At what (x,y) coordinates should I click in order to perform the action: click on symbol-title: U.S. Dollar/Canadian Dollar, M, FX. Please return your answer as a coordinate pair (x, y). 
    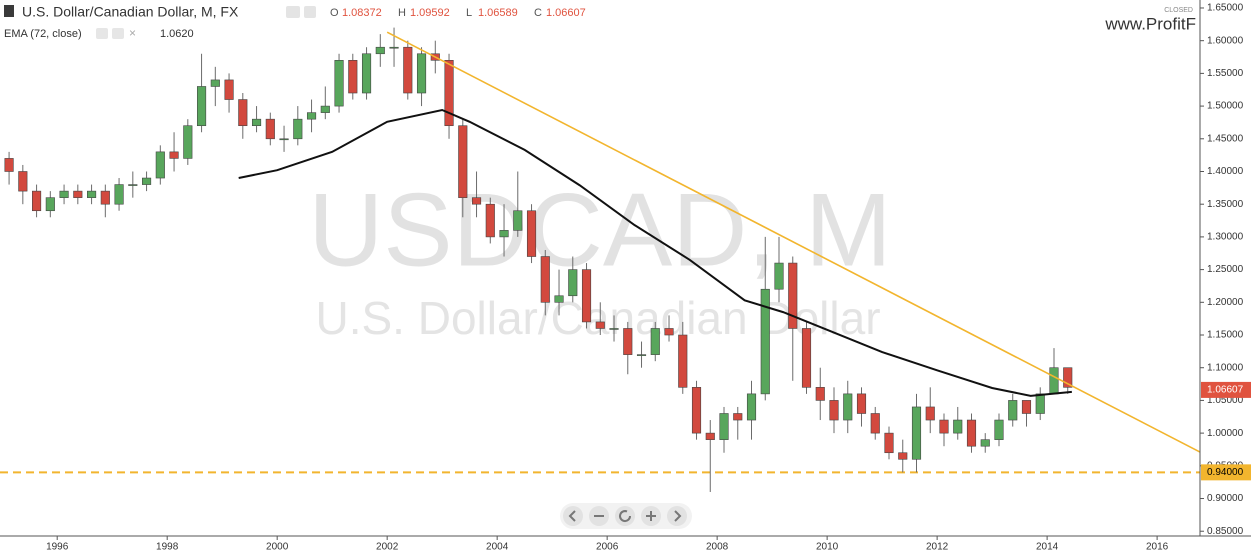
    Looking at the image, I should click on (130, 12).